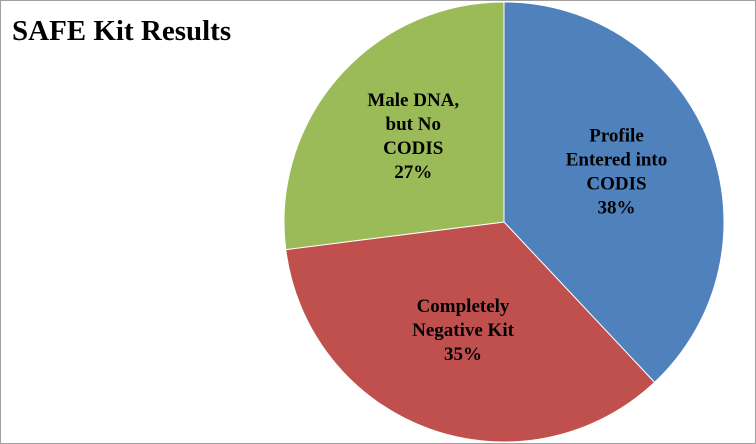 This screenshot has height=444, width=756. Describe the element at coordinates (617, 159) in the screenshot. I see `slice-label: Profile Entered into CODIS` at that location.